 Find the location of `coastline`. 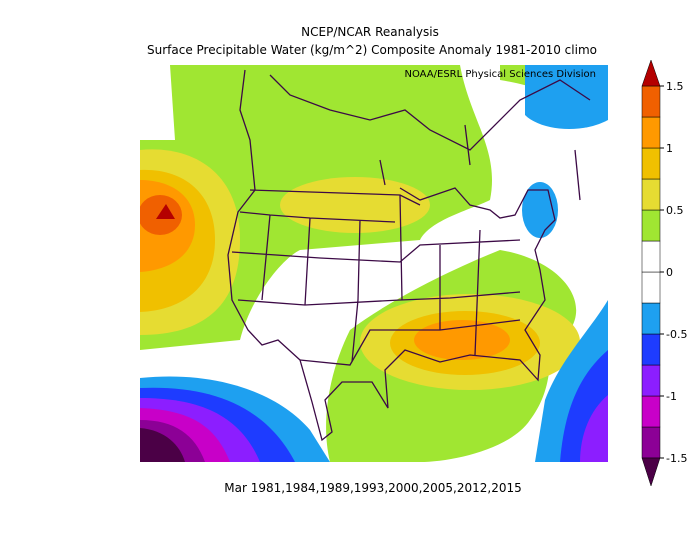

coastline is located at coordinates (430, 137).